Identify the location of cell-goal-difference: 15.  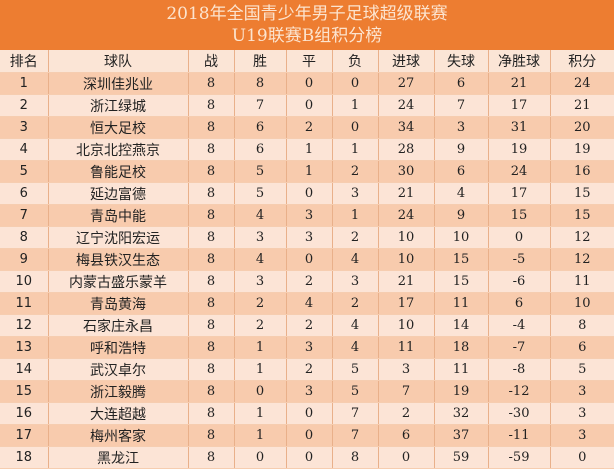
(519, 215).